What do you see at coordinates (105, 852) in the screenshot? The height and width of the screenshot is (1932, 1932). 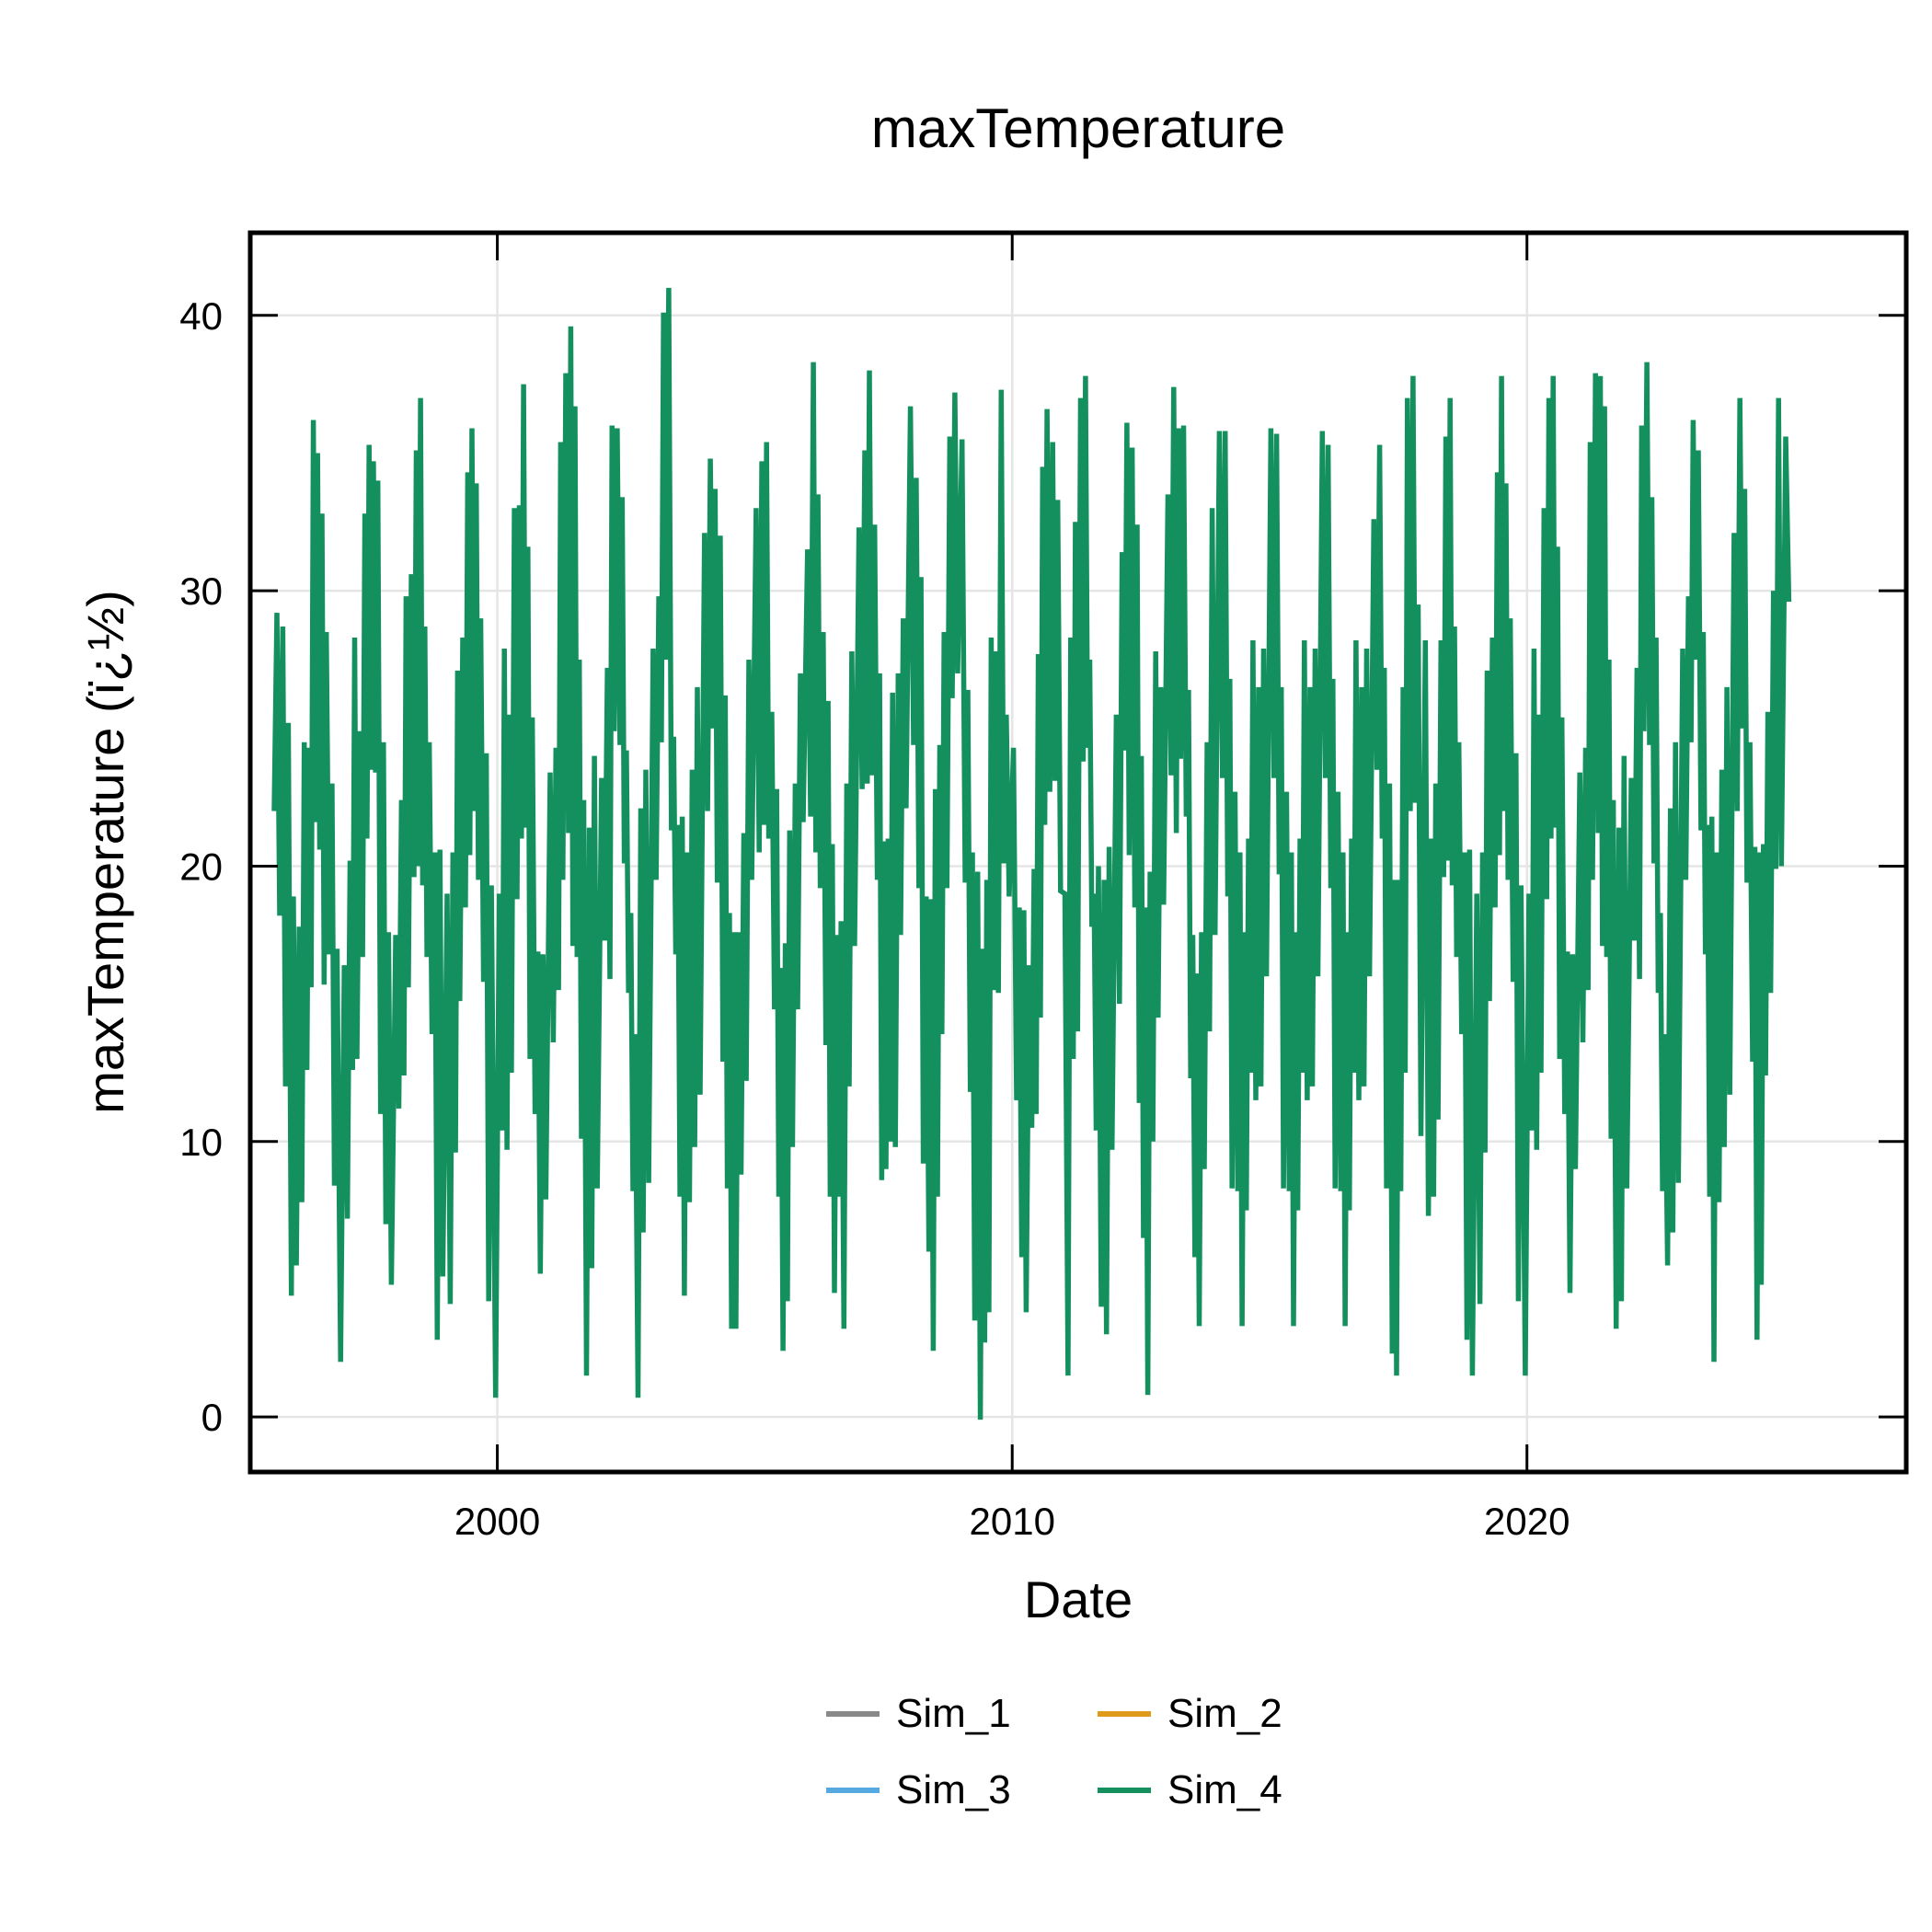 I see `y-axis-label: maxTemperature (ï¿½)` at bounding box center [105, 852].